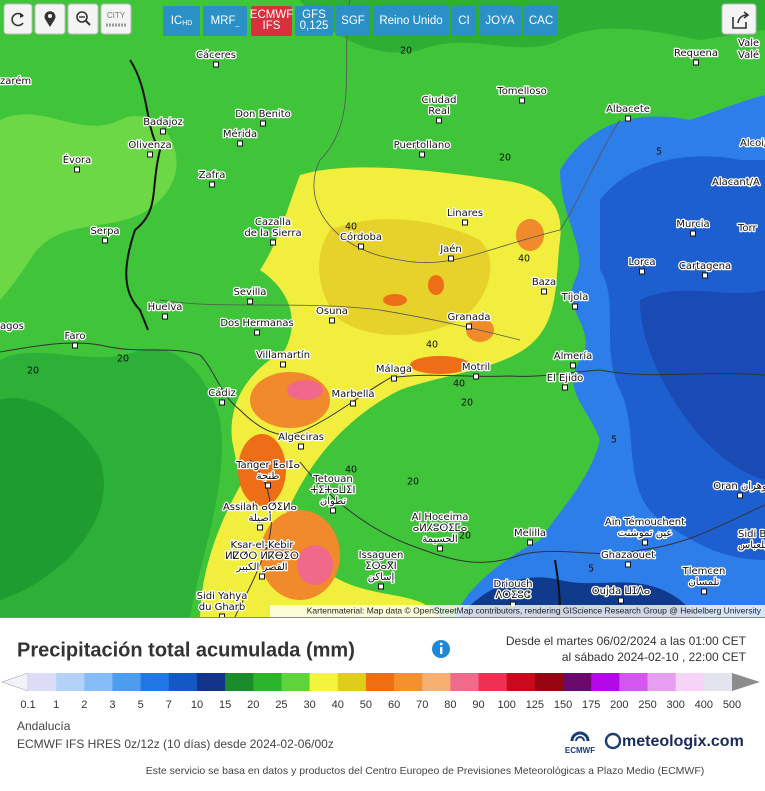  Describe the element at coordinates (366, 705) in the screenshot. I see `legend-label: 50` at that location.